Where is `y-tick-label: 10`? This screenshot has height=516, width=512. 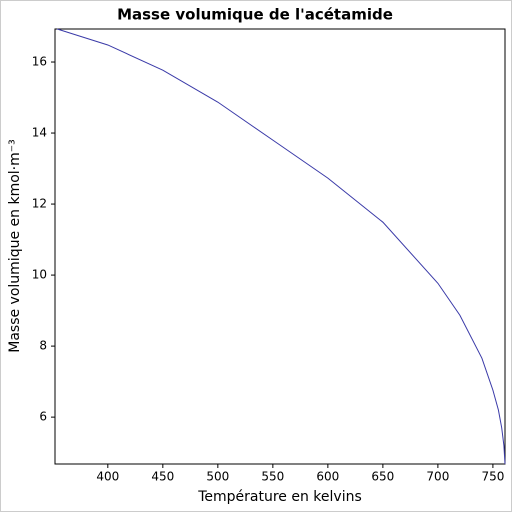
y-tick-label: 10 is located at coordinates (39, 275).